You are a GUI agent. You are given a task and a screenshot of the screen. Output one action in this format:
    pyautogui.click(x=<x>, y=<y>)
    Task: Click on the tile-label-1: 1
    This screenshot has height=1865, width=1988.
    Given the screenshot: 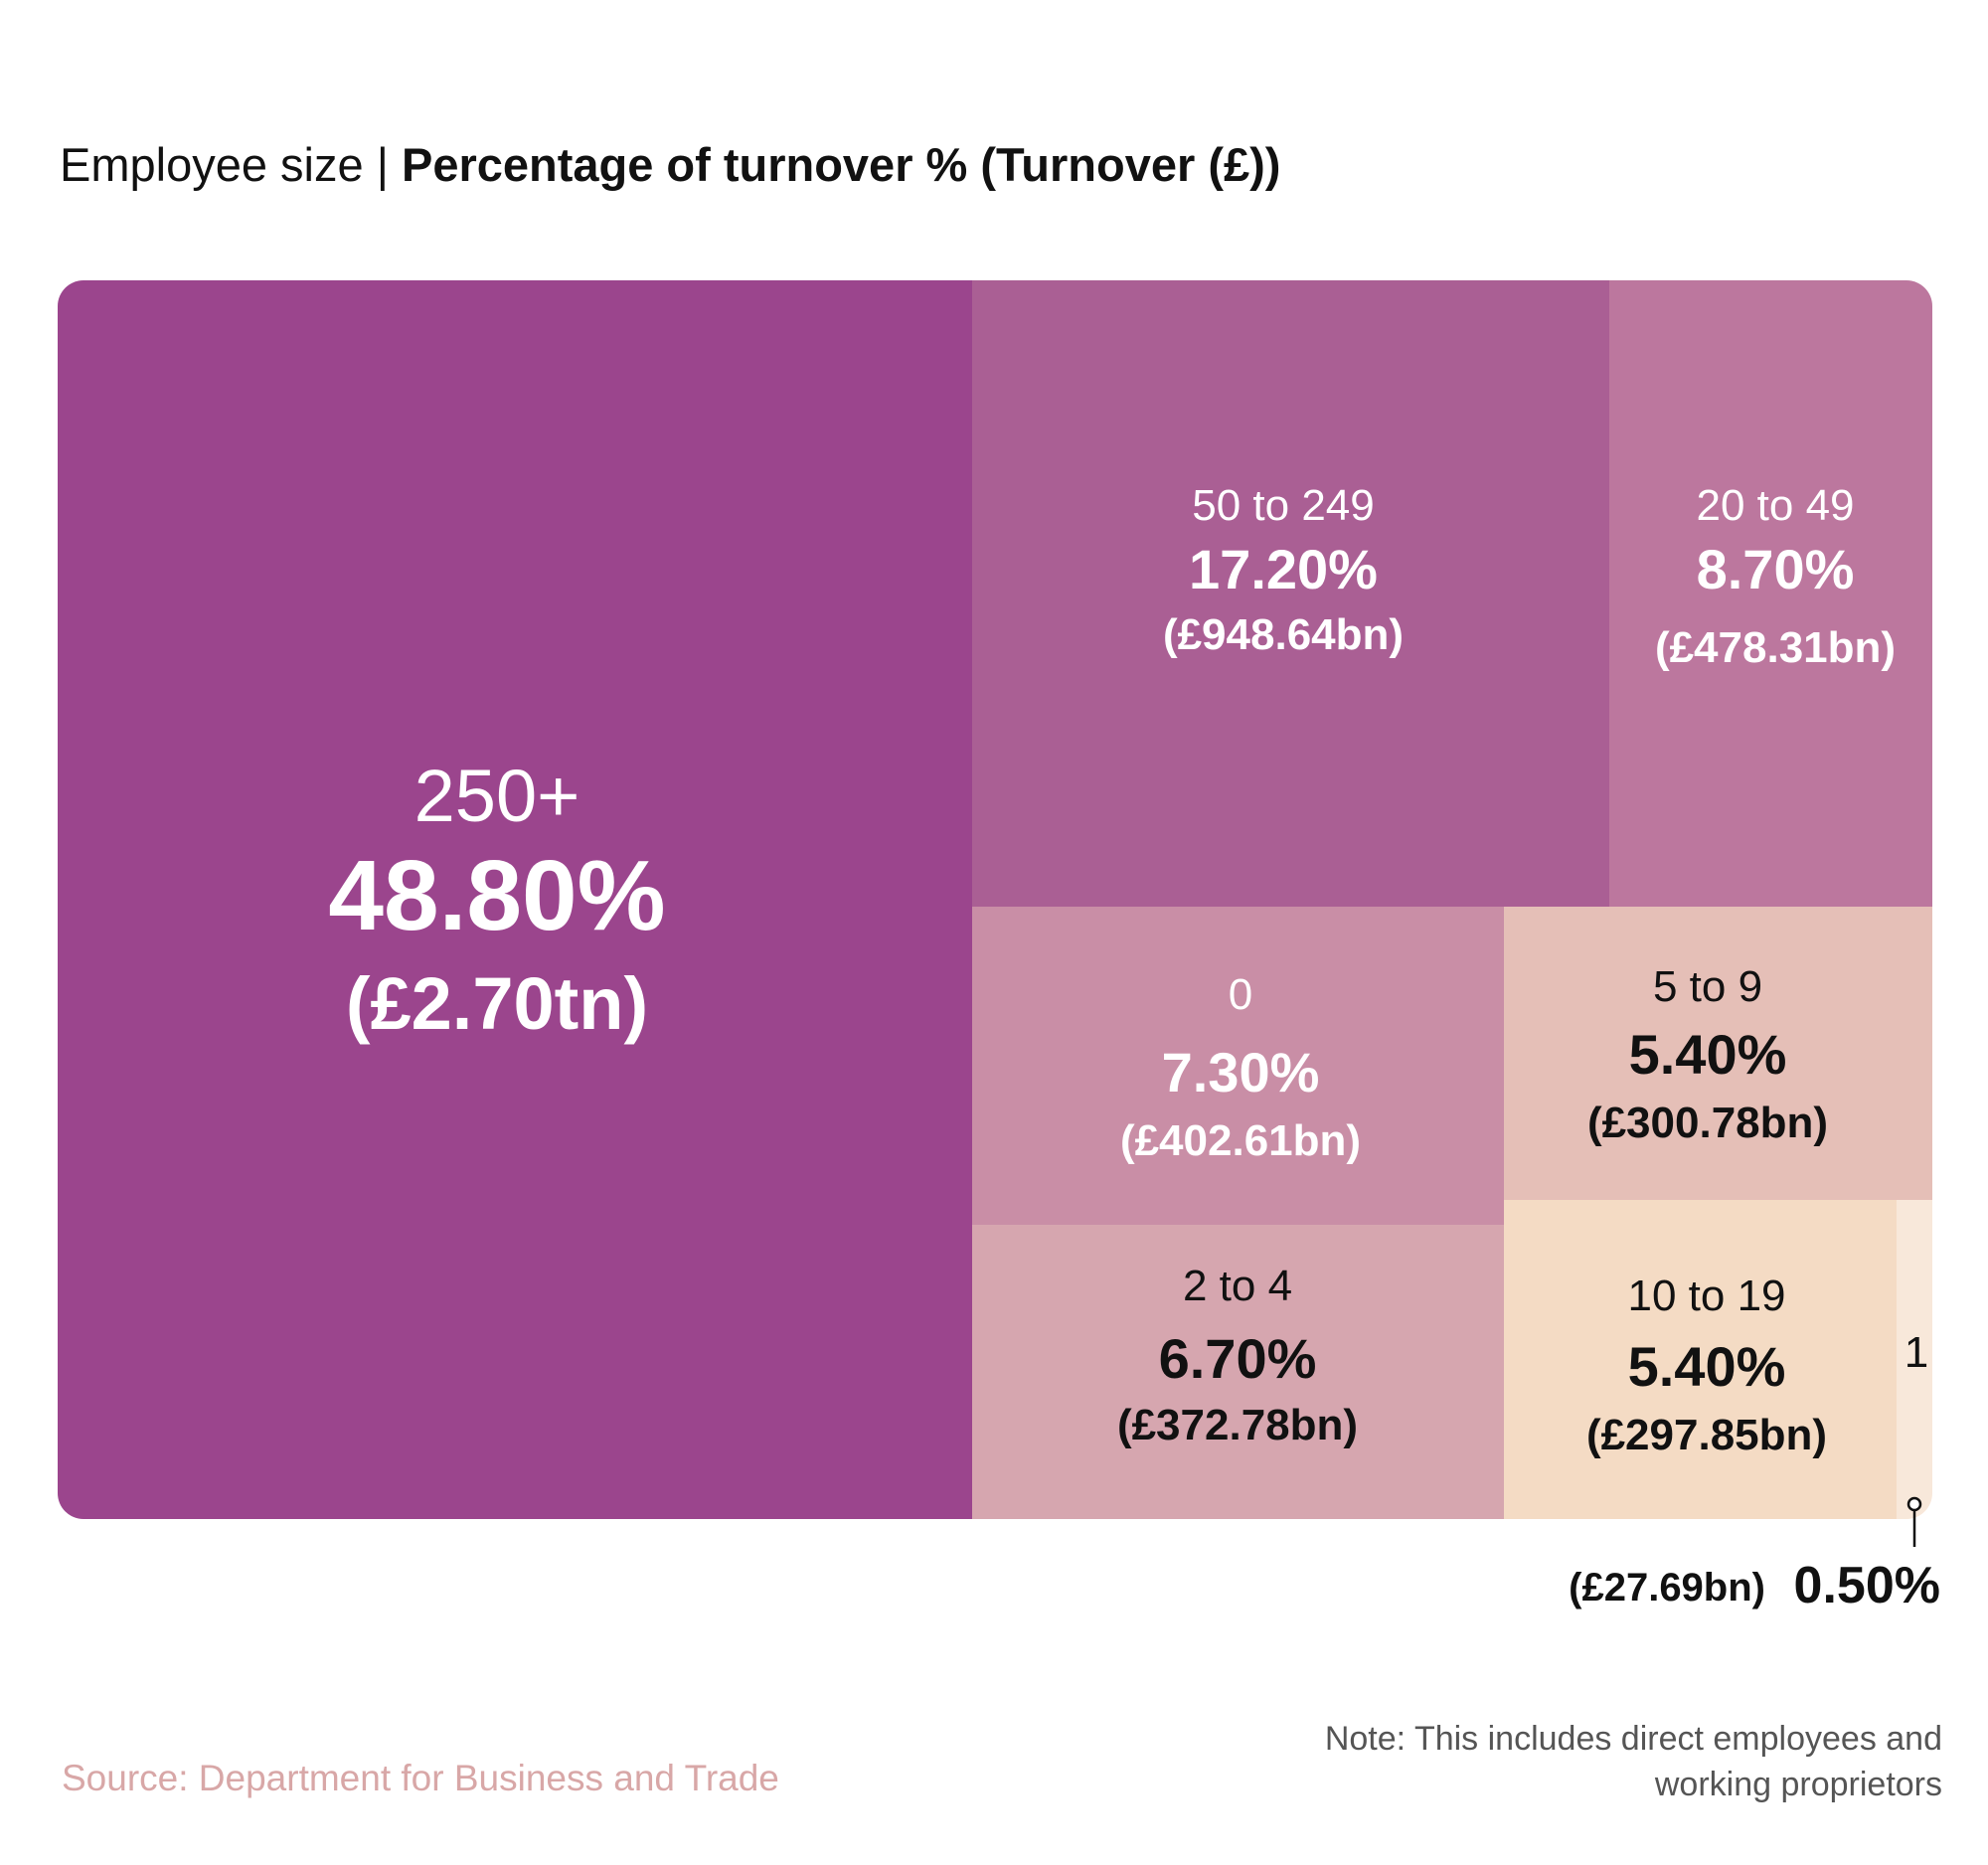 What is the action you would take?
    pyautogui.click(x=1916, y=1353)
    